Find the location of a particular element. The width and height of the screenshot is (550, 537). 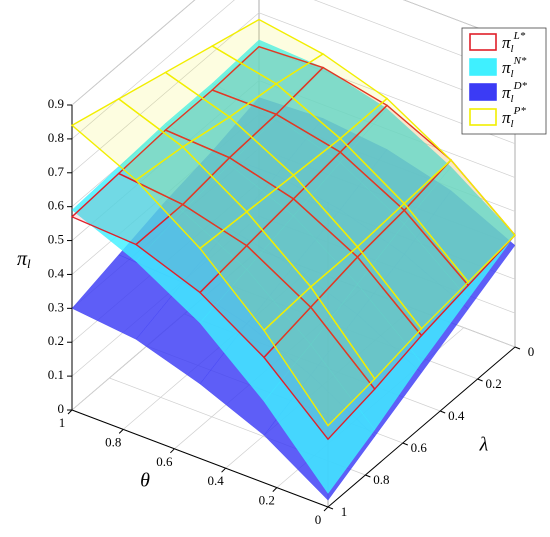

y-tick-label: 0.2 is located at coordinates (493, 383).